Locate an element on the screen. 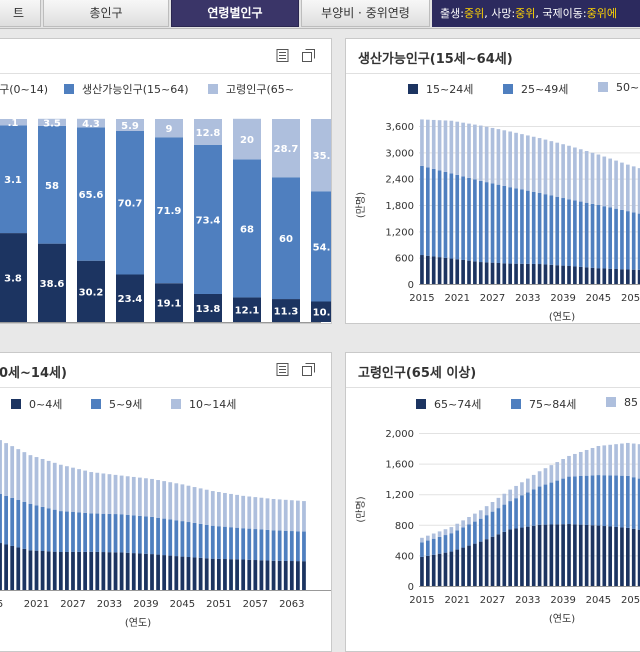 The width and height of the screenshot is (640, 652). bar-2-2041 is located at coordinates (575, 174).